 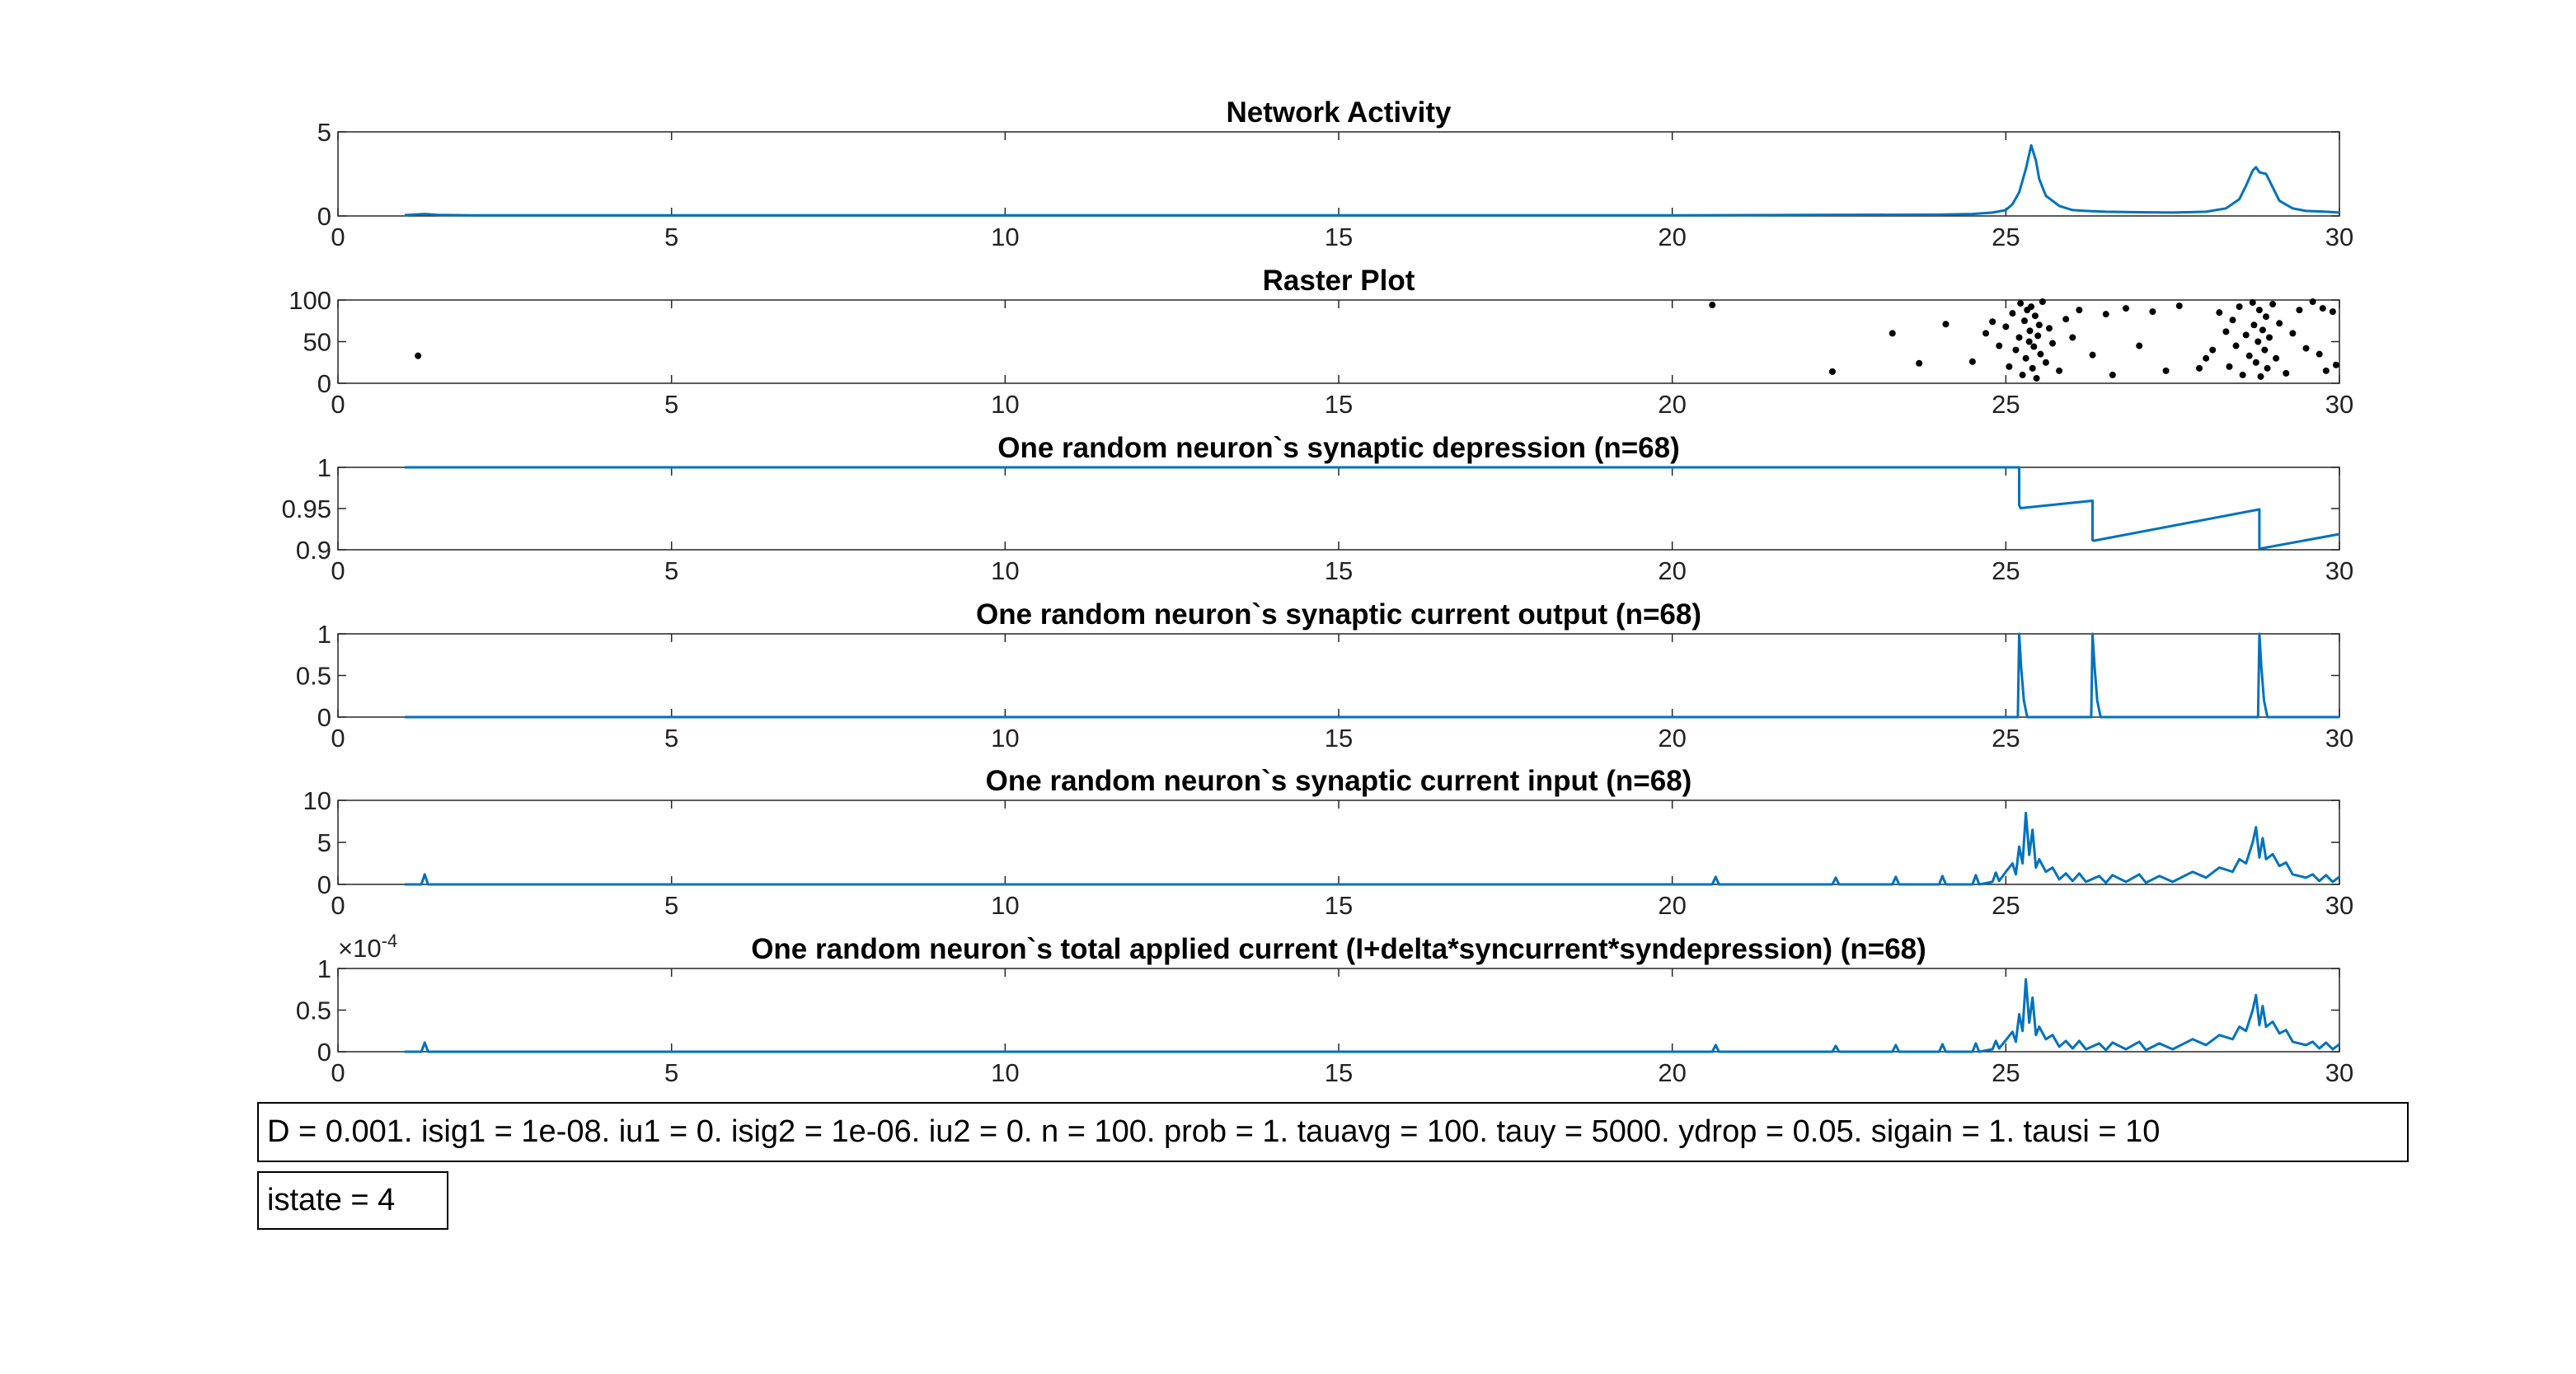 What do you see at coordinates (1339, 281) in the screenshot?
I see `subplot-title: Raster Plot` at bounding box center [1339, 281].